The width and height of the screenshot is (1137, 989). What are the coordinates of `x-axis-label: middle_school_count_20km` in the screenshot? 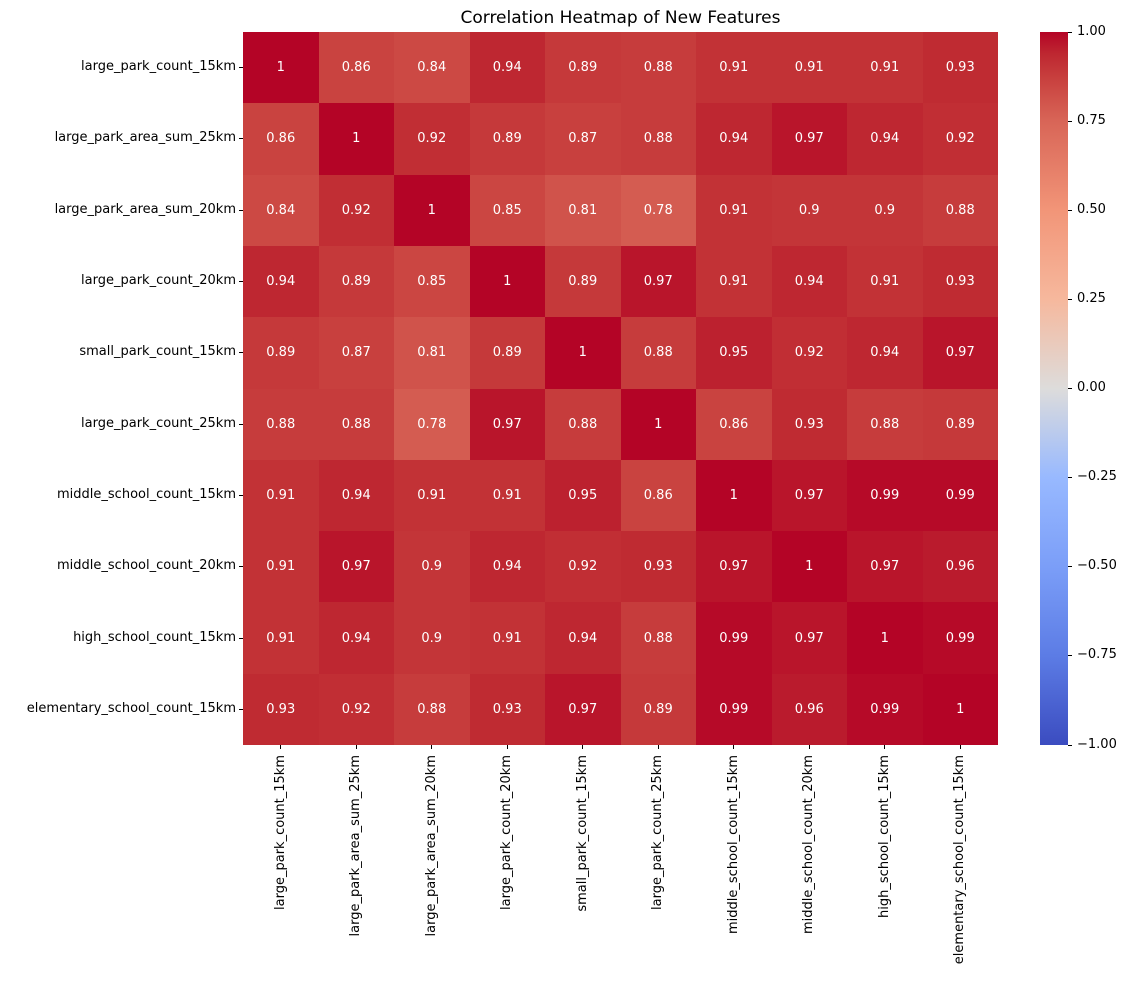 It's located at (809, 844).